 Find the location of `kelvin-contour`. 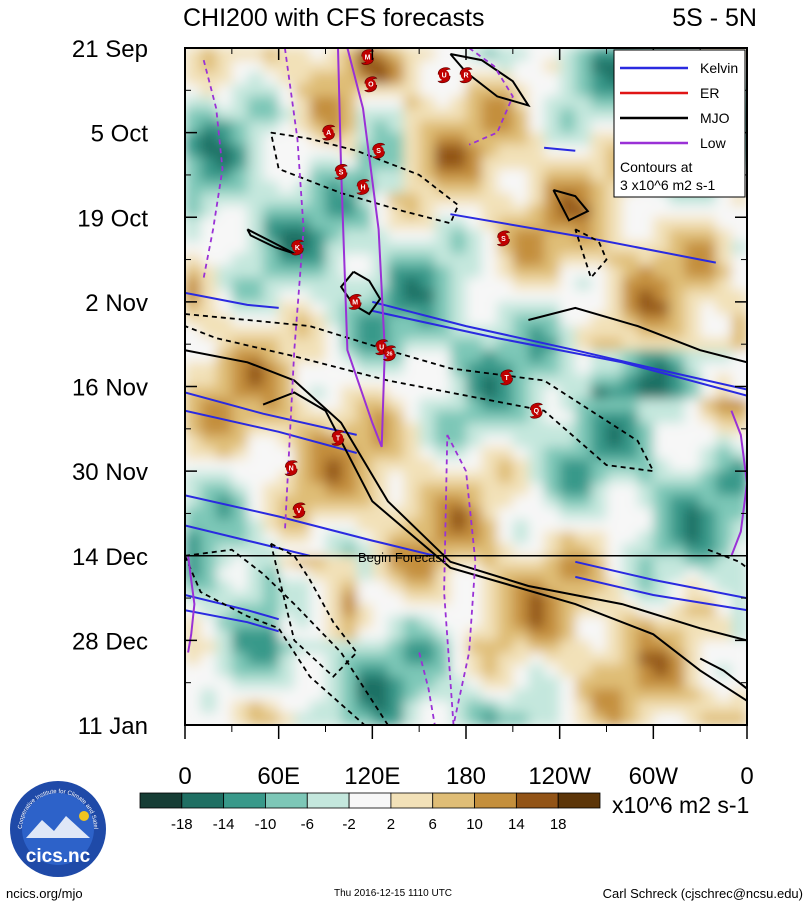

kelvin-contour is located at coordinates (232, 300).